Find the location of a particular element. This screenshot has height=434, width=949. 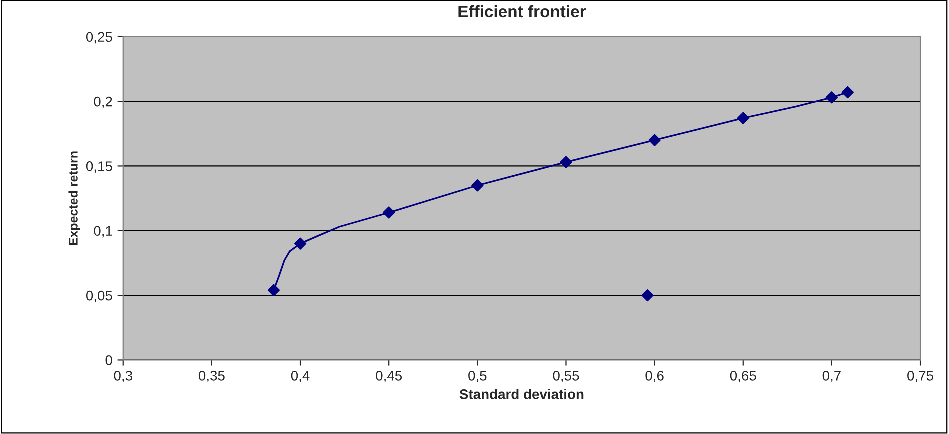

x-tick-label: 0,35 is located at coordinates (211, 376).